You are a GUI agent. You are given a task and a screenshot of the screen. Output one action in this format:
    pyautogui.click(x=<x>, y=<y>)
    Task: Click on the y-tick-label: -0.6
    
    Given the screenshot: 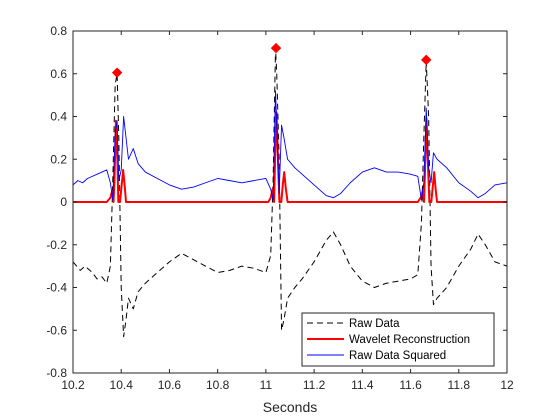 What is the action you would take?
    pyautogui.click(x=56, y=330)
    